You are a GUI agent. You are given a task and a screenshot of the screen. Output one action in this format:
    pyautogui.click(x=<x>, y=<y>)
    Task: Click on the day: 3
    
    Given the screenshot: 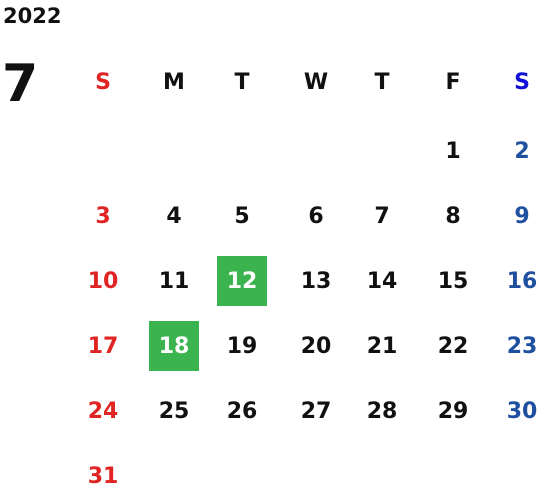 What is the action you would take?
    pyautogui.click(x=103, y=216)
    